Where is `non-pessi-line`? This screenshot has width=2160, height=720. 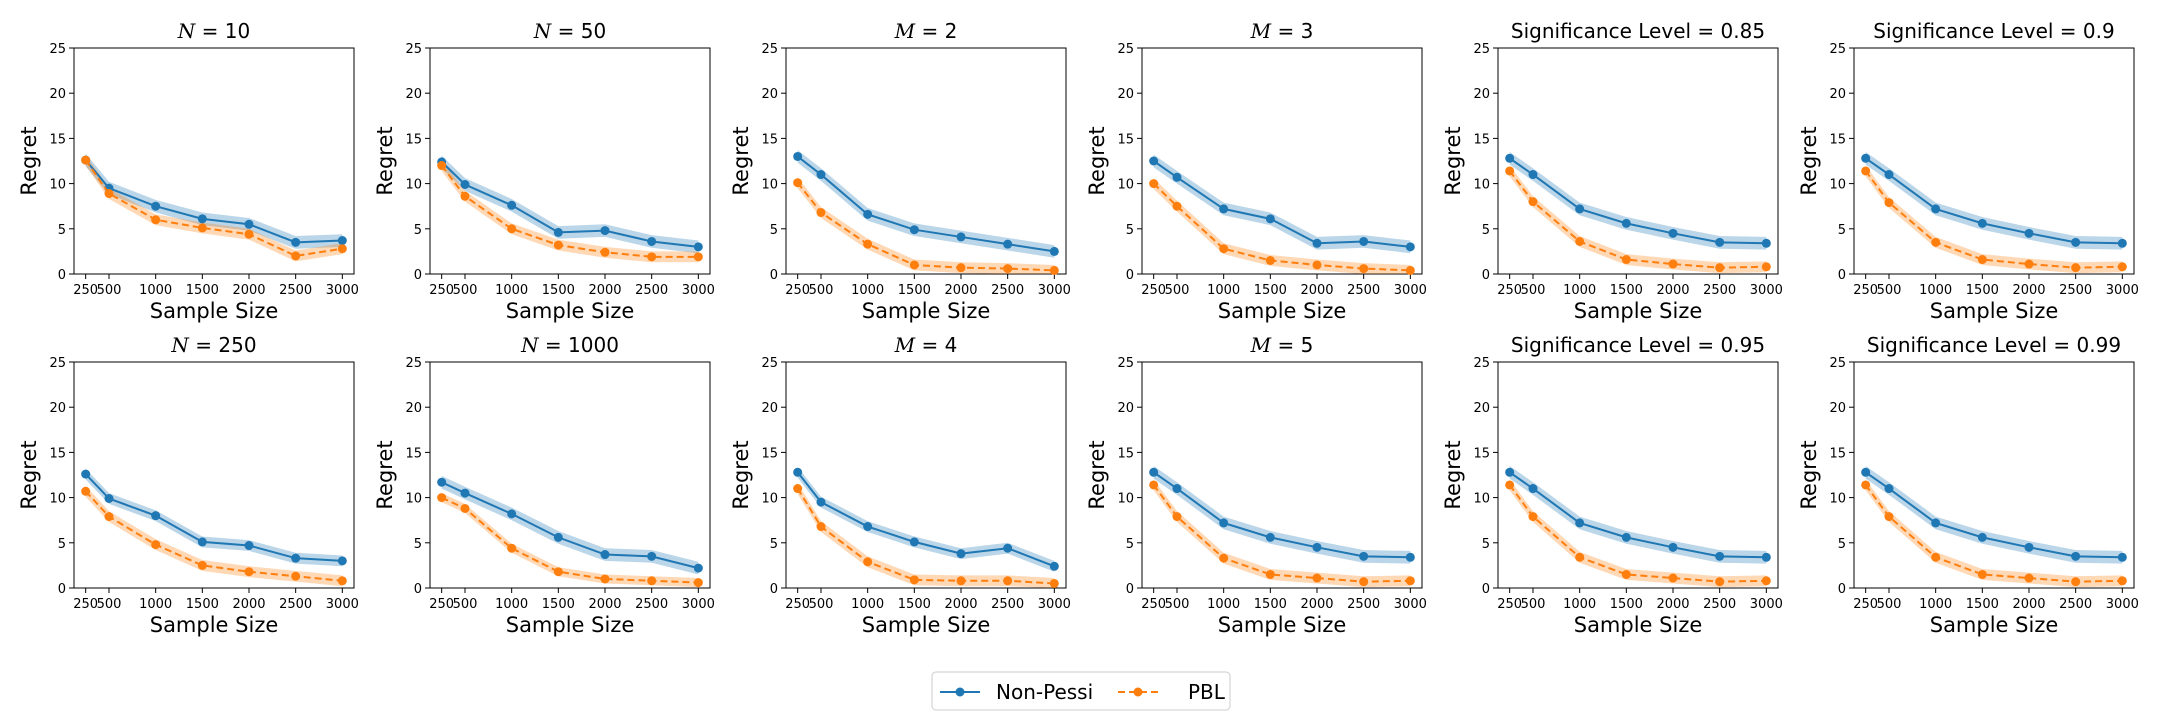
non-pessi-line is located at coordinates (925, 519).